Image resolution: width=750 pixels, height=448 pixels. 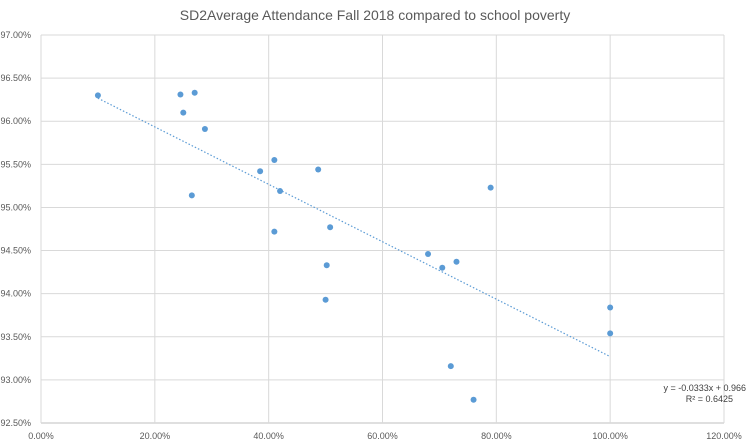 What do you see at coordinates (15, 207) in the screenshot?
I see `y-tick-label: 95.00%` at bounding box center [15, 207].